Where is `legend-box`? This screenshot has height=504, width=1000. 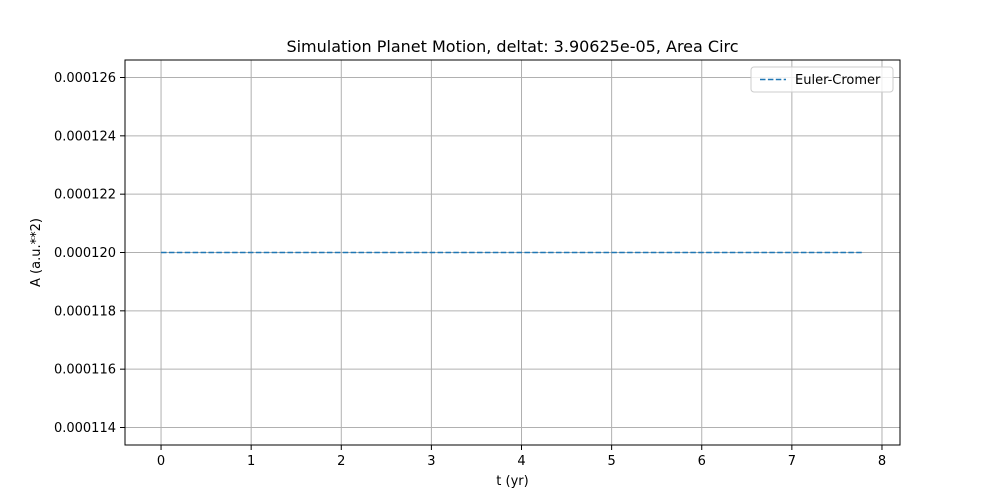 legend-box is located at coordinates (822, 79).